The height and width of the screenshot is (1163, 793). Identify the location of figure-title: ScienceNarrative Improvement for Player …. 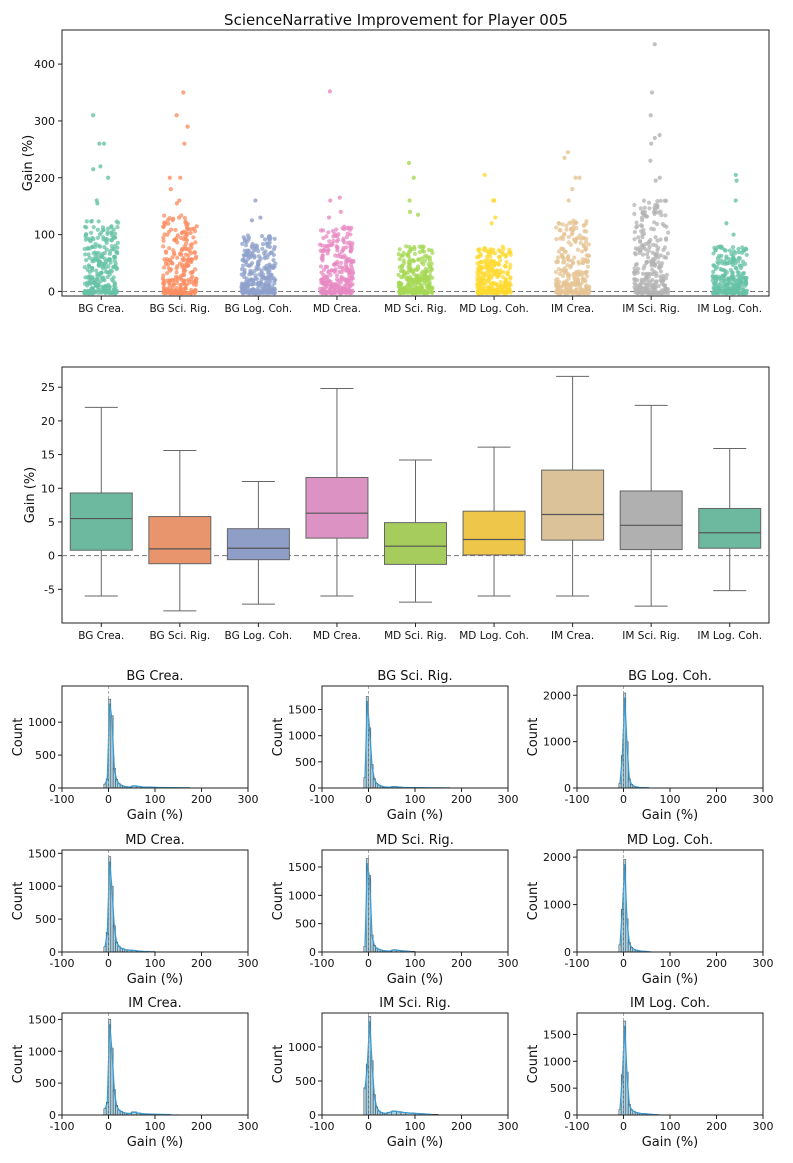
(396, 20).